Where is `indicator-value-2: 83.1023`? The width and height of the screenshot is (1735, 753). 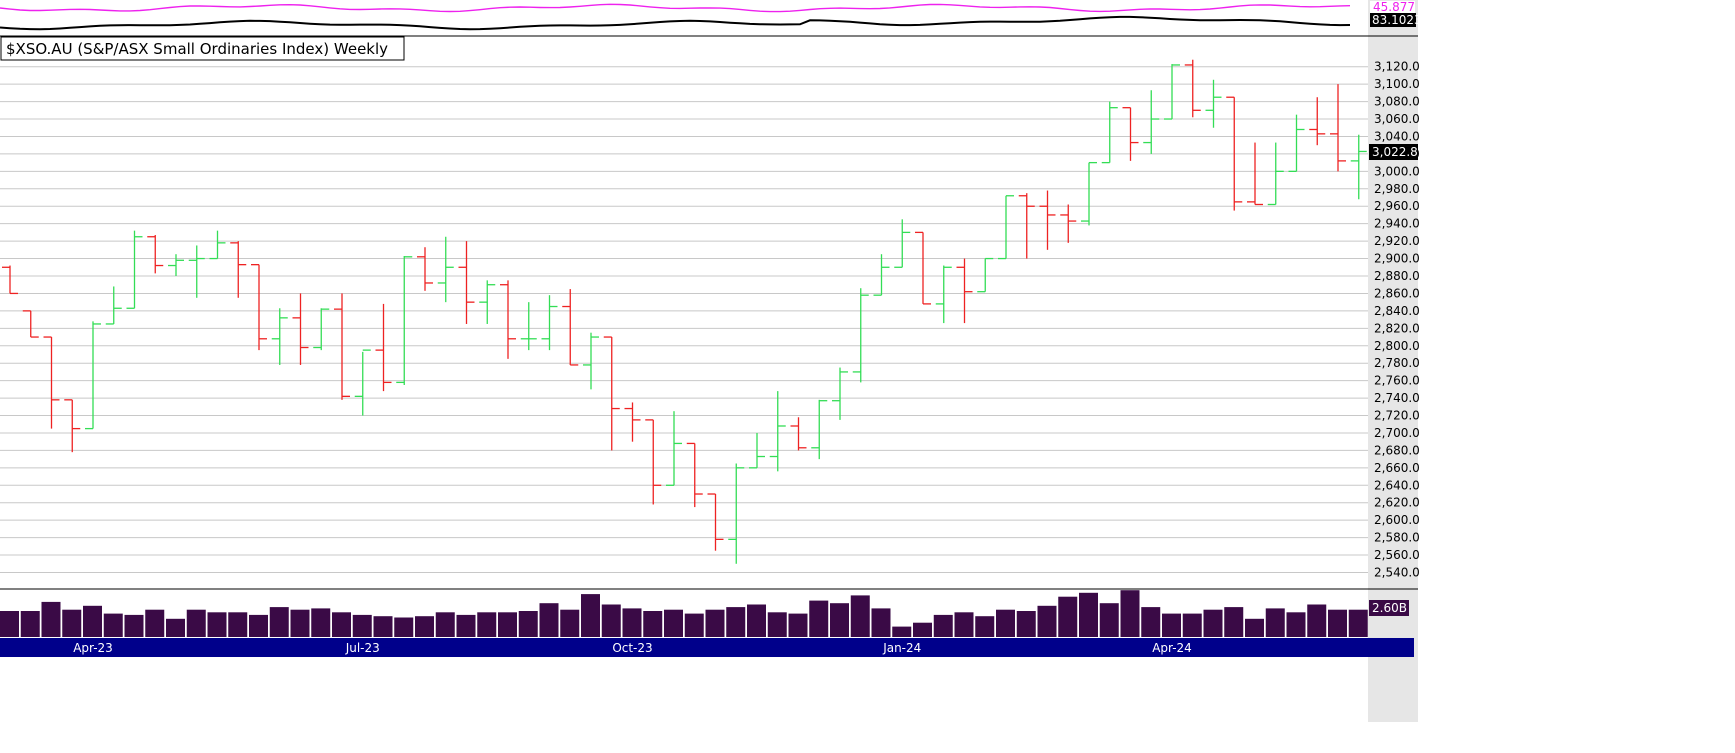
indicator-value-2: 83.1023 is located at coordinates (1397, 20).